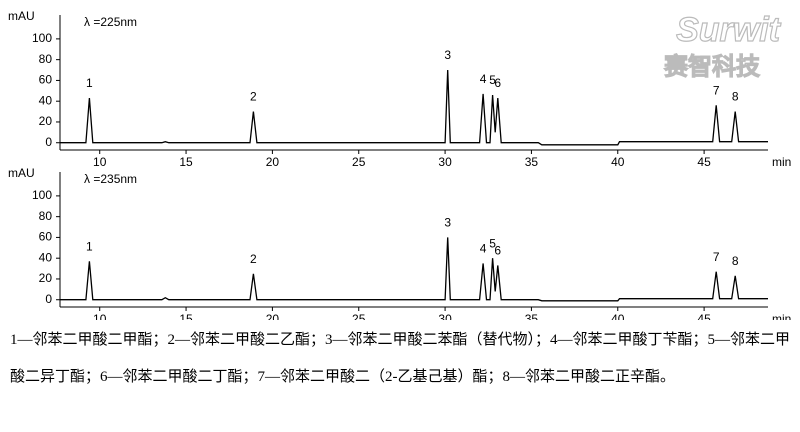 The height and width of the screenshot is (432, 800). Describe the element at coordinates (414, 269) in the screenshot. I see `chromatogram-line` at that location.